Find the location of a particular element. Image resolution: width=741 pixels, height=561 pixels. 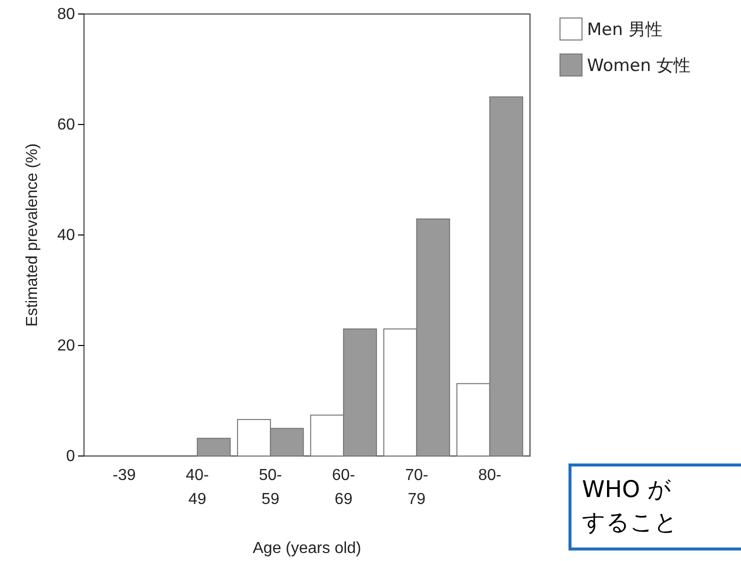

y-tick-label: 40 is located at coordinates (66, 235).